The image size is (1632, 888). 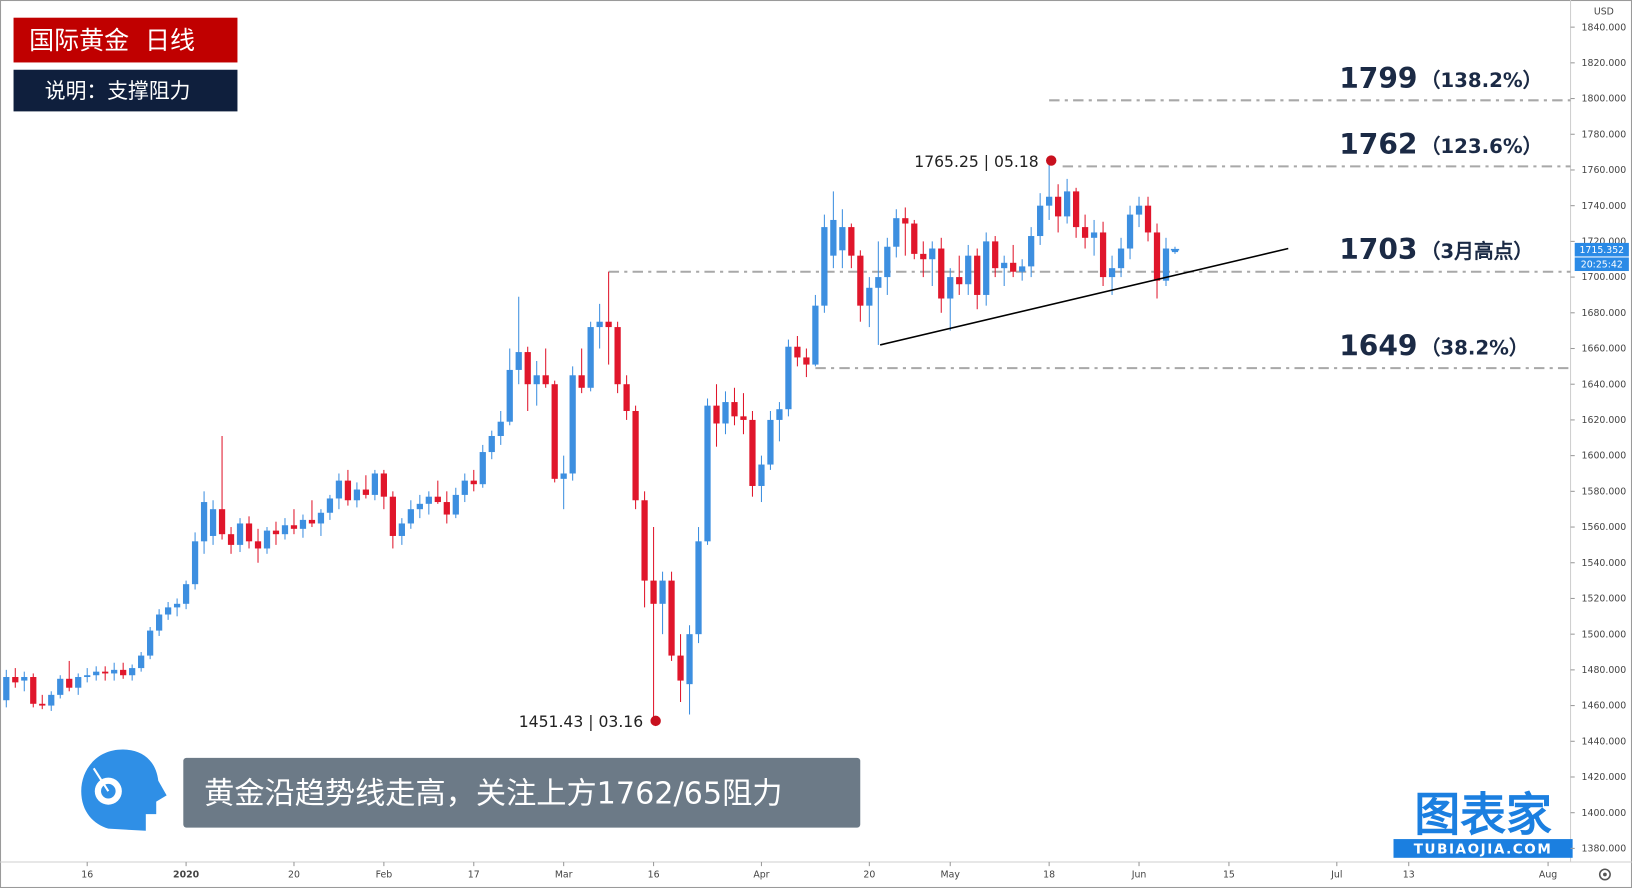 What do you see at coordinates (1482, 80) in the screenshot?
I see `level-note: （138.2%）` at bounding box center [1482, 80].